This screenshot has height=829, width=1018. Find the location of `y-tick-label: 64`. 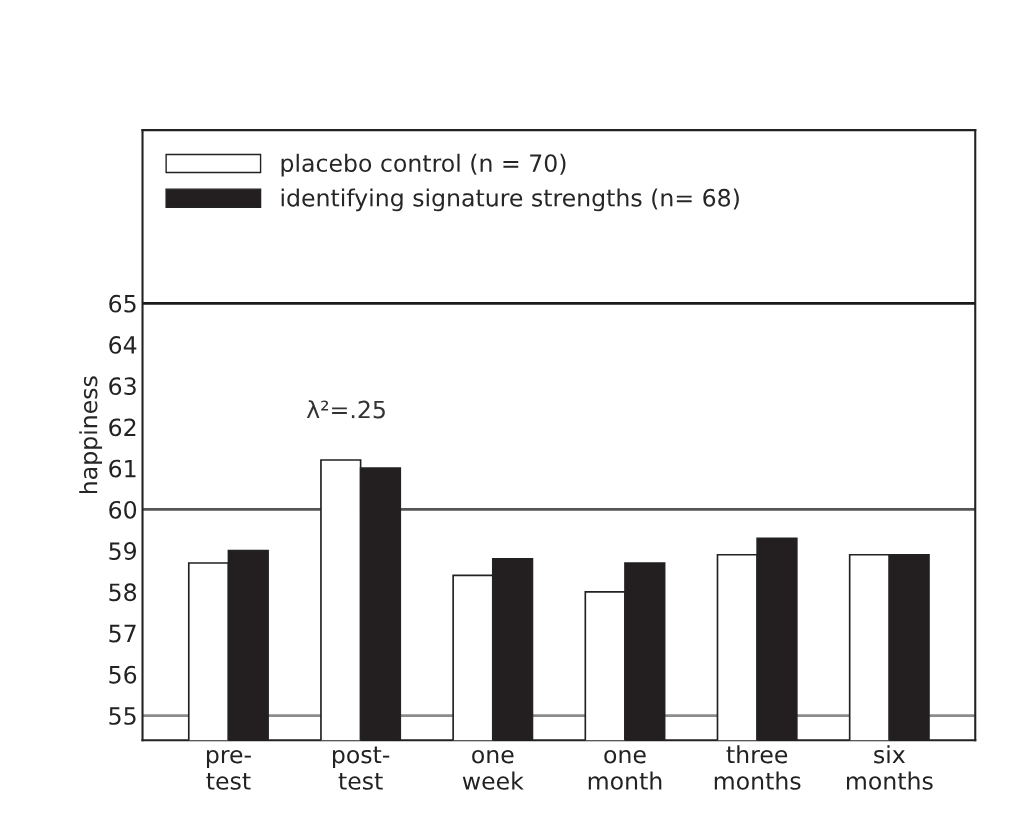

y-tick-label: 64 is located at coordinates (123, 344).